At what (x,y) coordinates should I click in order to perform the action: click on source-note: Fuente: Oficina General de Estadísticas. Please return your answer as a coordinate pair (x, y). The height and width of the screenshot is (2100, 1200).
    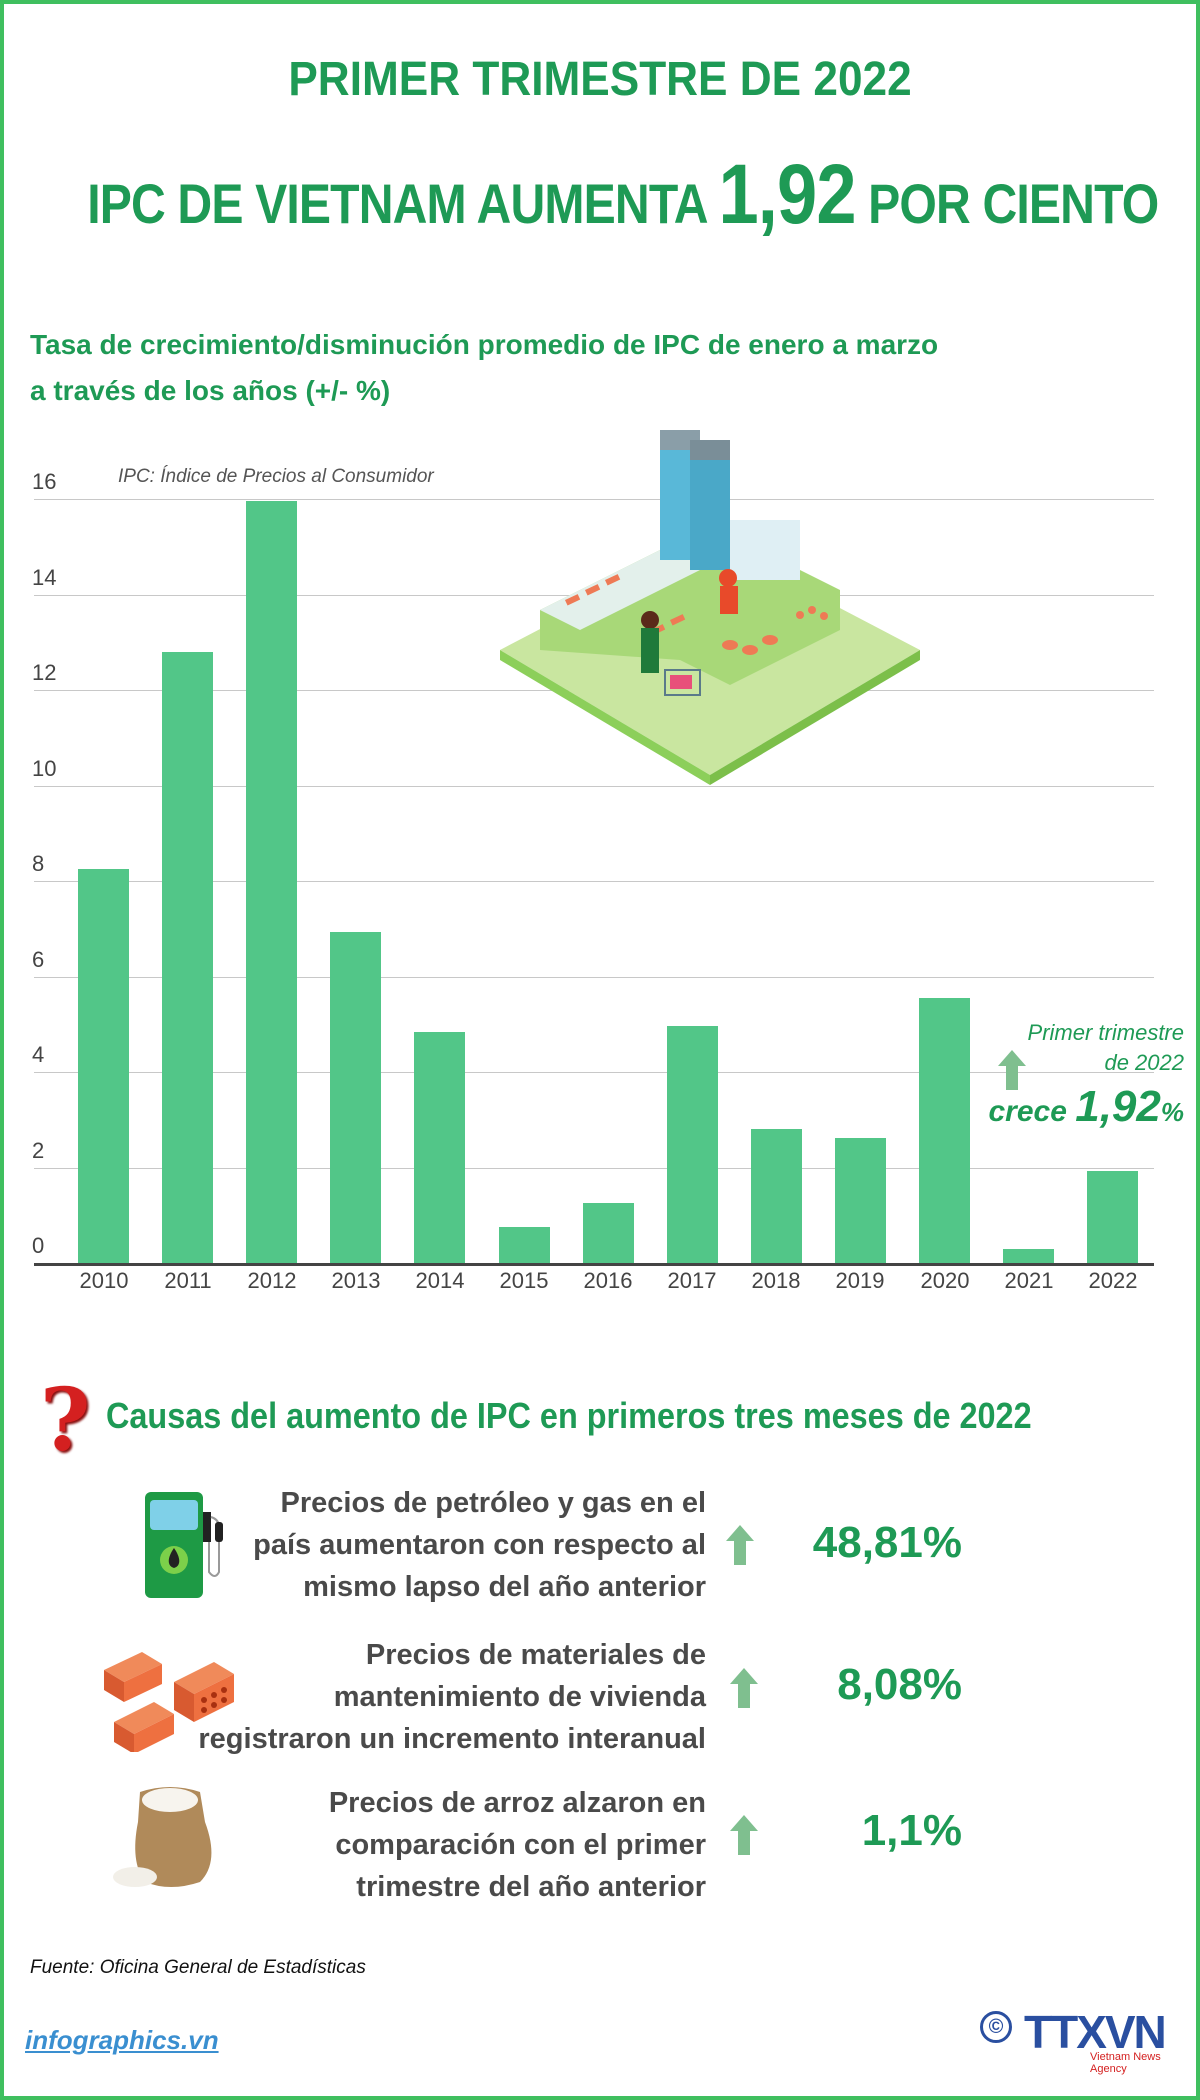
    Looking at the image, I should click on (198, 1967).